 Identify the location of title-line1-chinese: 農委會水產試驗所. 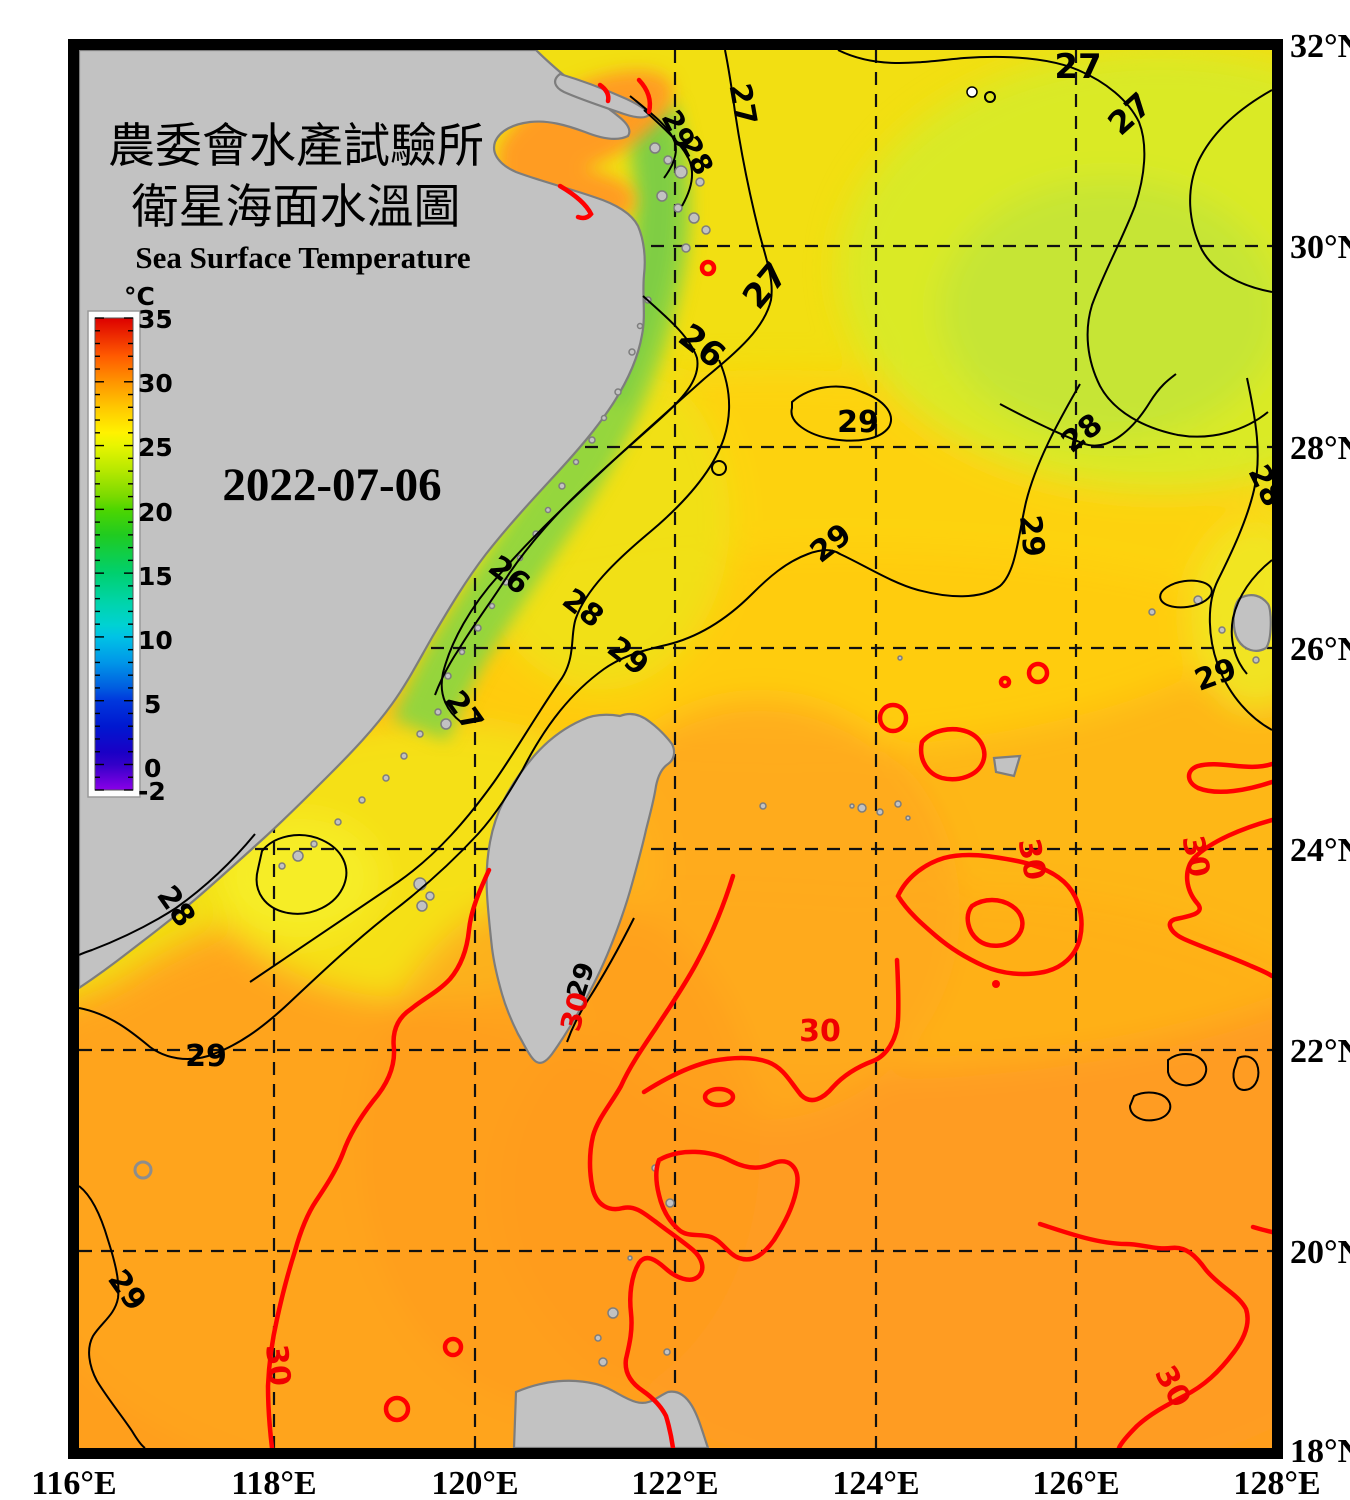
(296, 147).